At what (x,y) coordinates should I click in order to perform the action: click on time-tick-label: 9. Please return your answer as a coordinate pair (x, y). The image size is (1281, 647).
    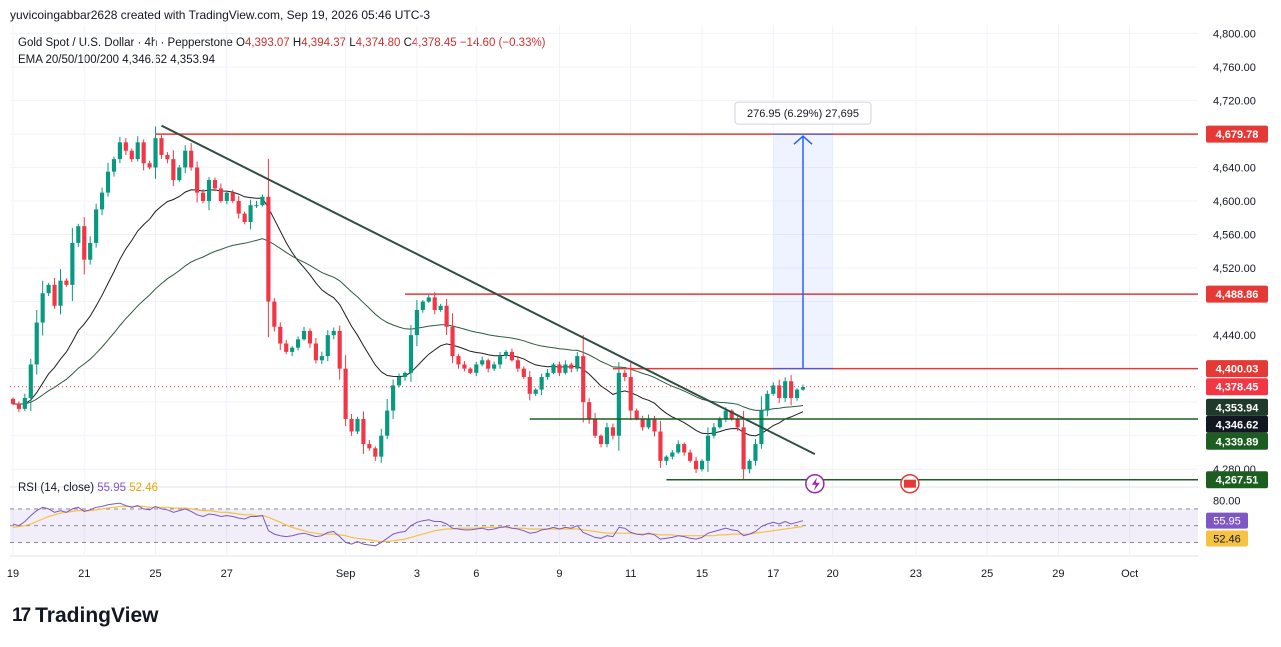
    Looking at the image, I should click on (559, 574).